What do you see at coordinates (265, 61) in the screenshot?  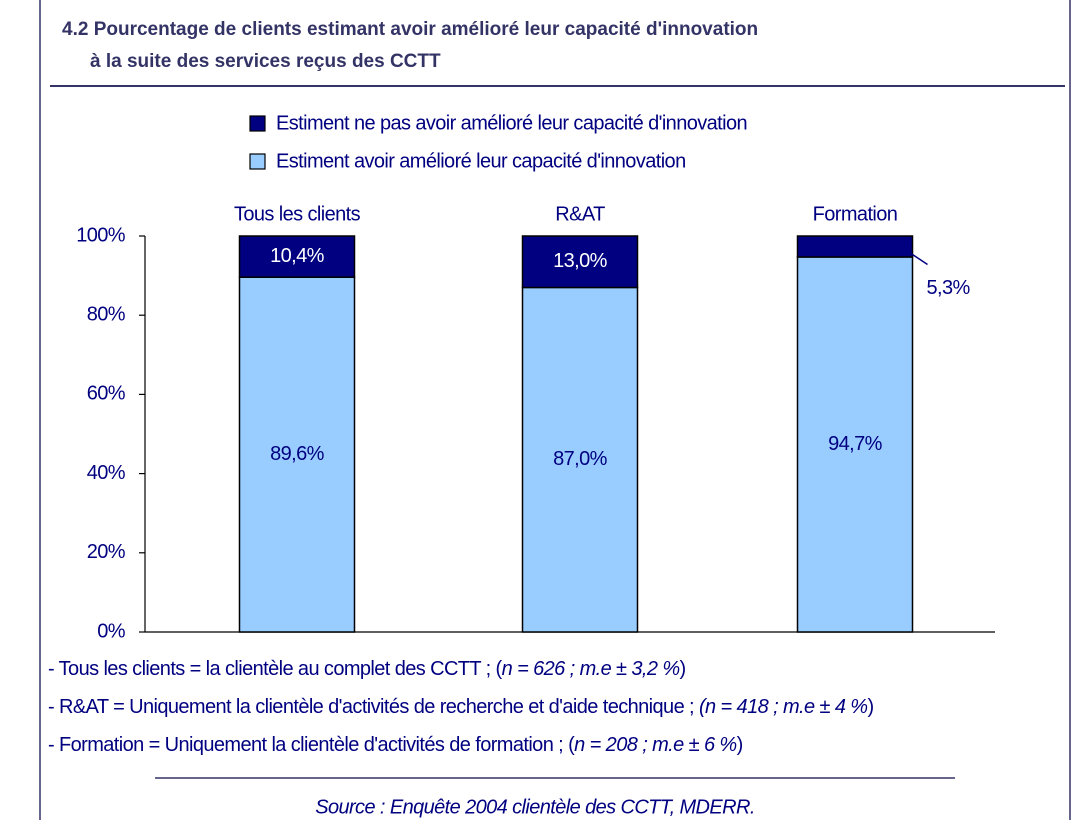 I see `chart-title: à la suite des services reçus des CCTT` at bounding box center [265, 61].